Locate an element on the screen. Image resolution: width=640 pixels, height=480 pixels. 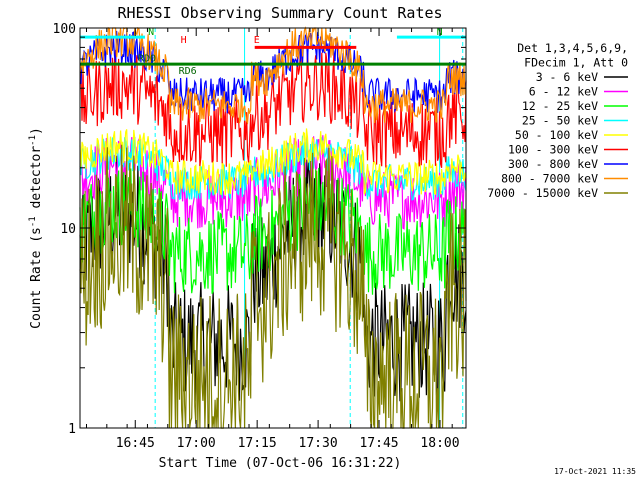
legend-label-2: 12 - 25 keV is located at coordinates (560, 106).